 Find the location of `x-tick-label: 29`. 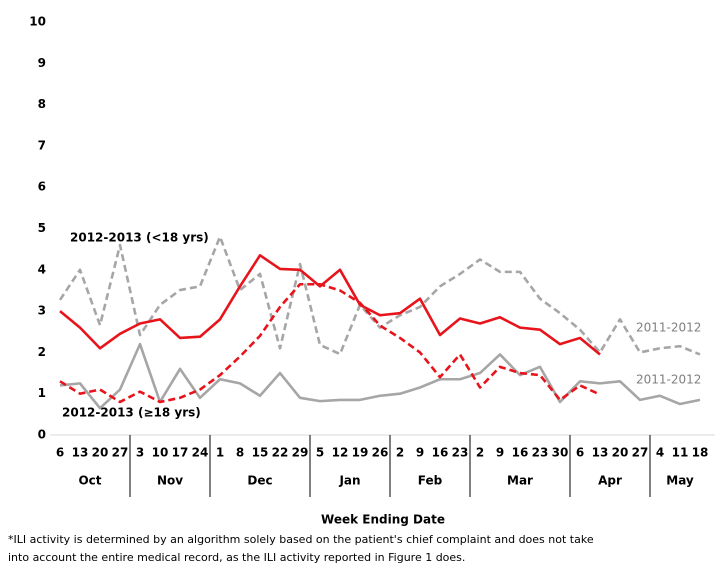

x-tick-label: 29 is located at coordinates (300, 453).